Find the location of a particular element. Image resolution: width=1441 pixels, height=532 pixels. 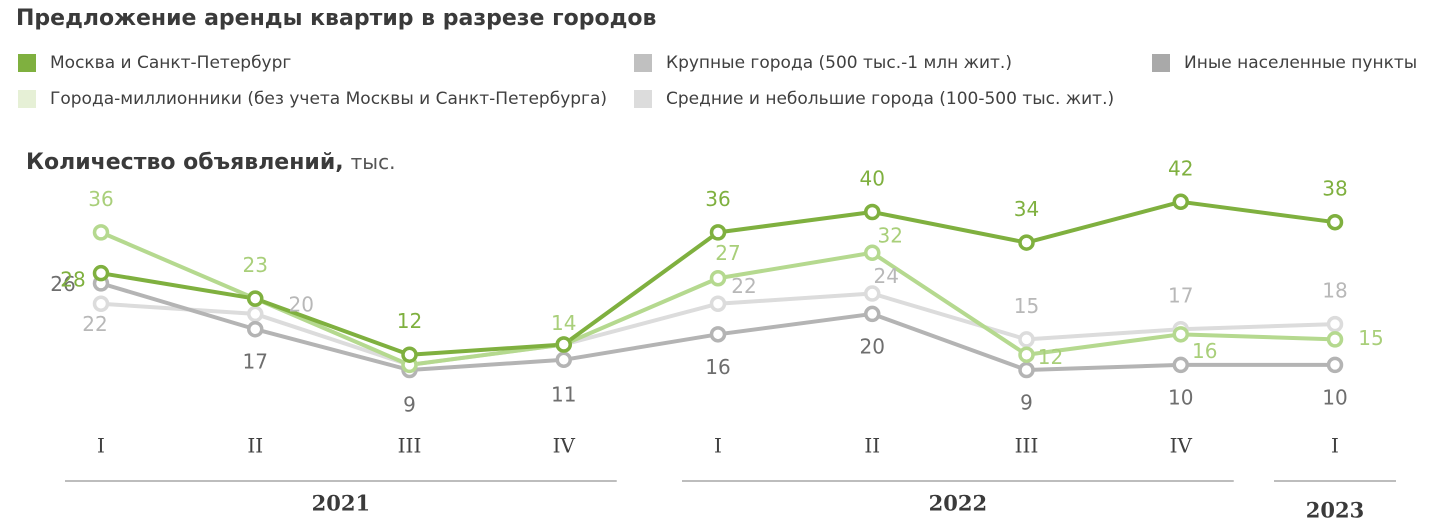

data-label: 11 is located at coordinates (563, 394).